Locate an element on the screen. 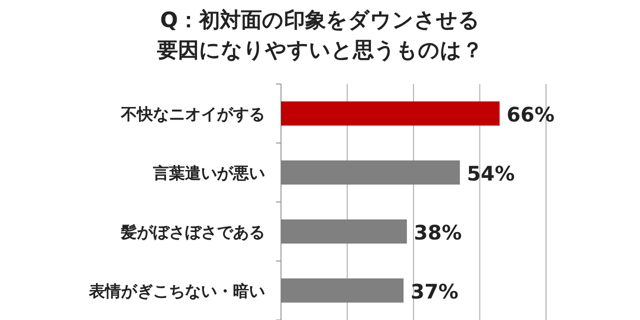 This screenshot has height=320, width=640. data-label: 66% is located at coordinates (530, 114).